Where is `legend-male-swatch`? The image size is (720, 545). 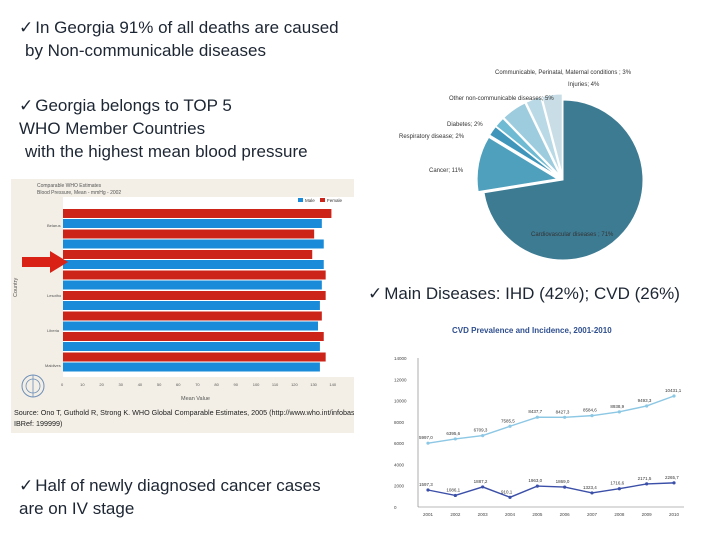
legend-male-swatch is located at coordinates (300, 200).